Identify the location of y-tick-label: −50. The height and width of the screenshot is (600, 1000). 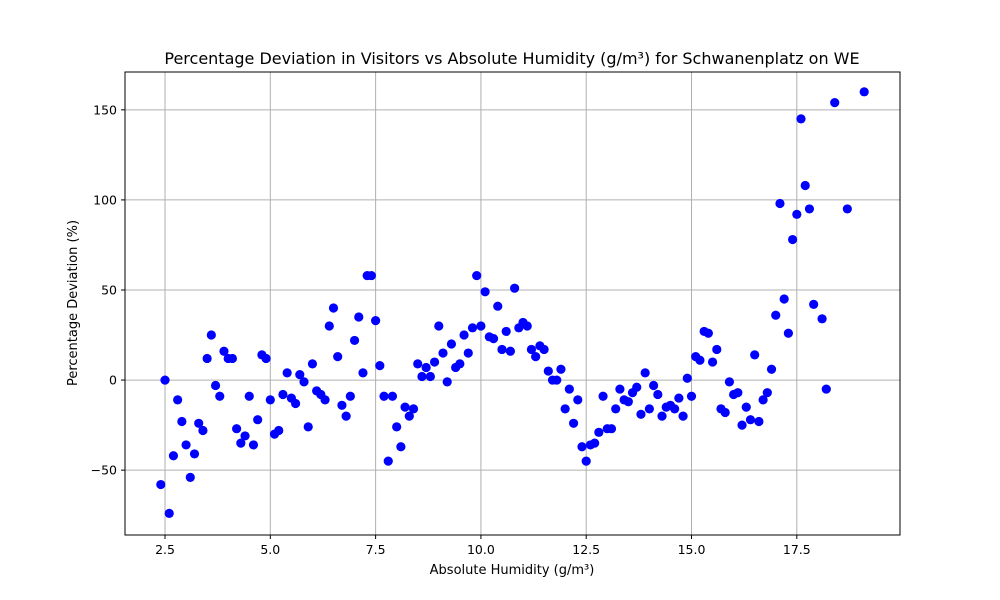
(104, 470).